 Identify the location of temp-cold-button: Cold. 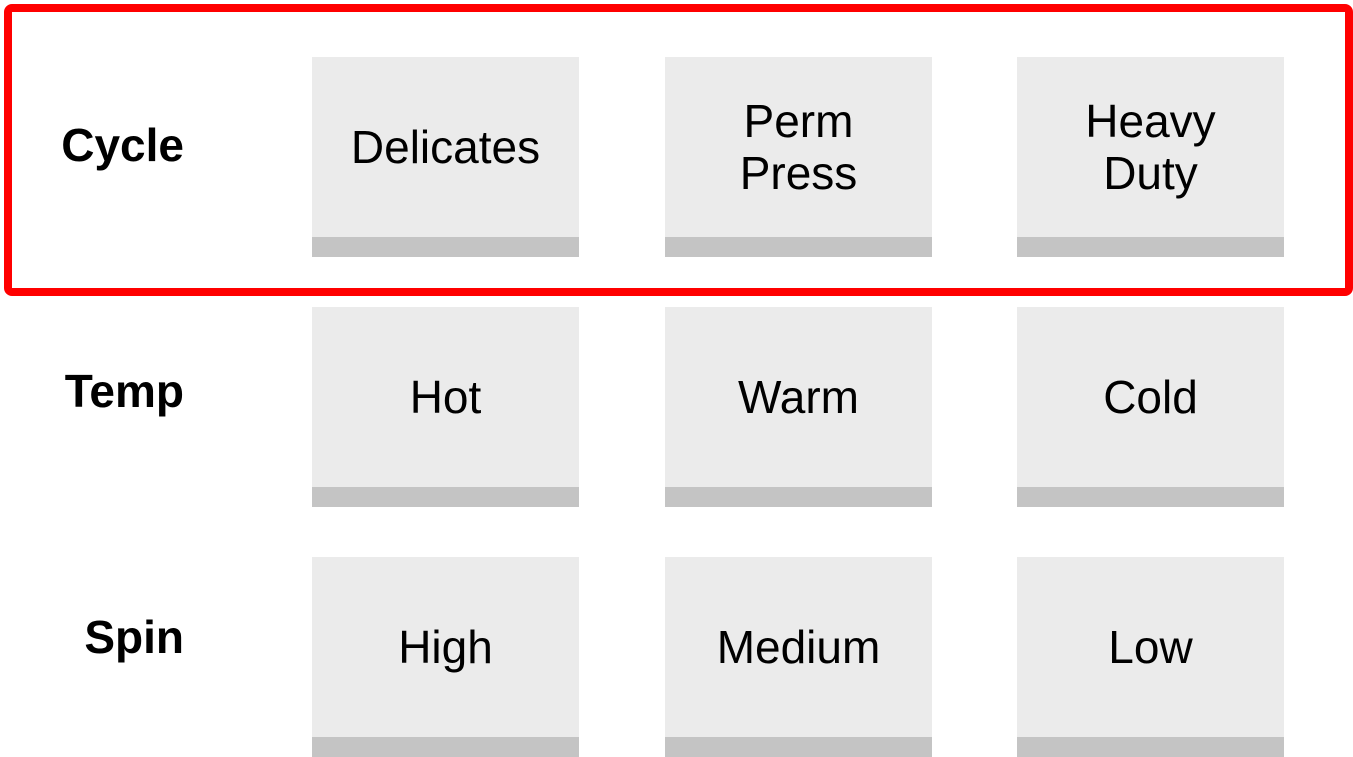
(1150, 407).